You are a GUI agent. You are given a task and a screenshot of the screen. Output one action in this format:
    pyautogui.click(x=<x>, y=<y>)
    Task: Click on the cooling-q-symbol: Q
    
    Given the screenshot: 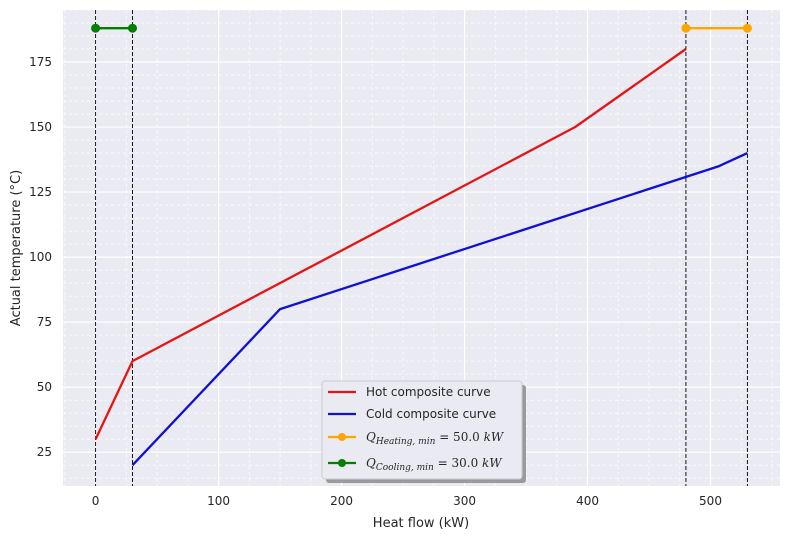 What is the action you would take?
    pyautogui.click(x=371, y=463)
    